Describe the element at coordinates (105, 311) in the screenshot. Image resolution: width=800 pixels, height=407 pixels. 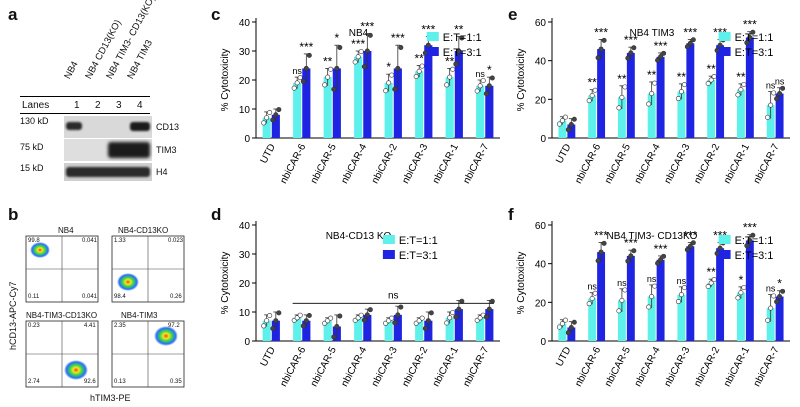
I see `flow-plots-svg` at that location.